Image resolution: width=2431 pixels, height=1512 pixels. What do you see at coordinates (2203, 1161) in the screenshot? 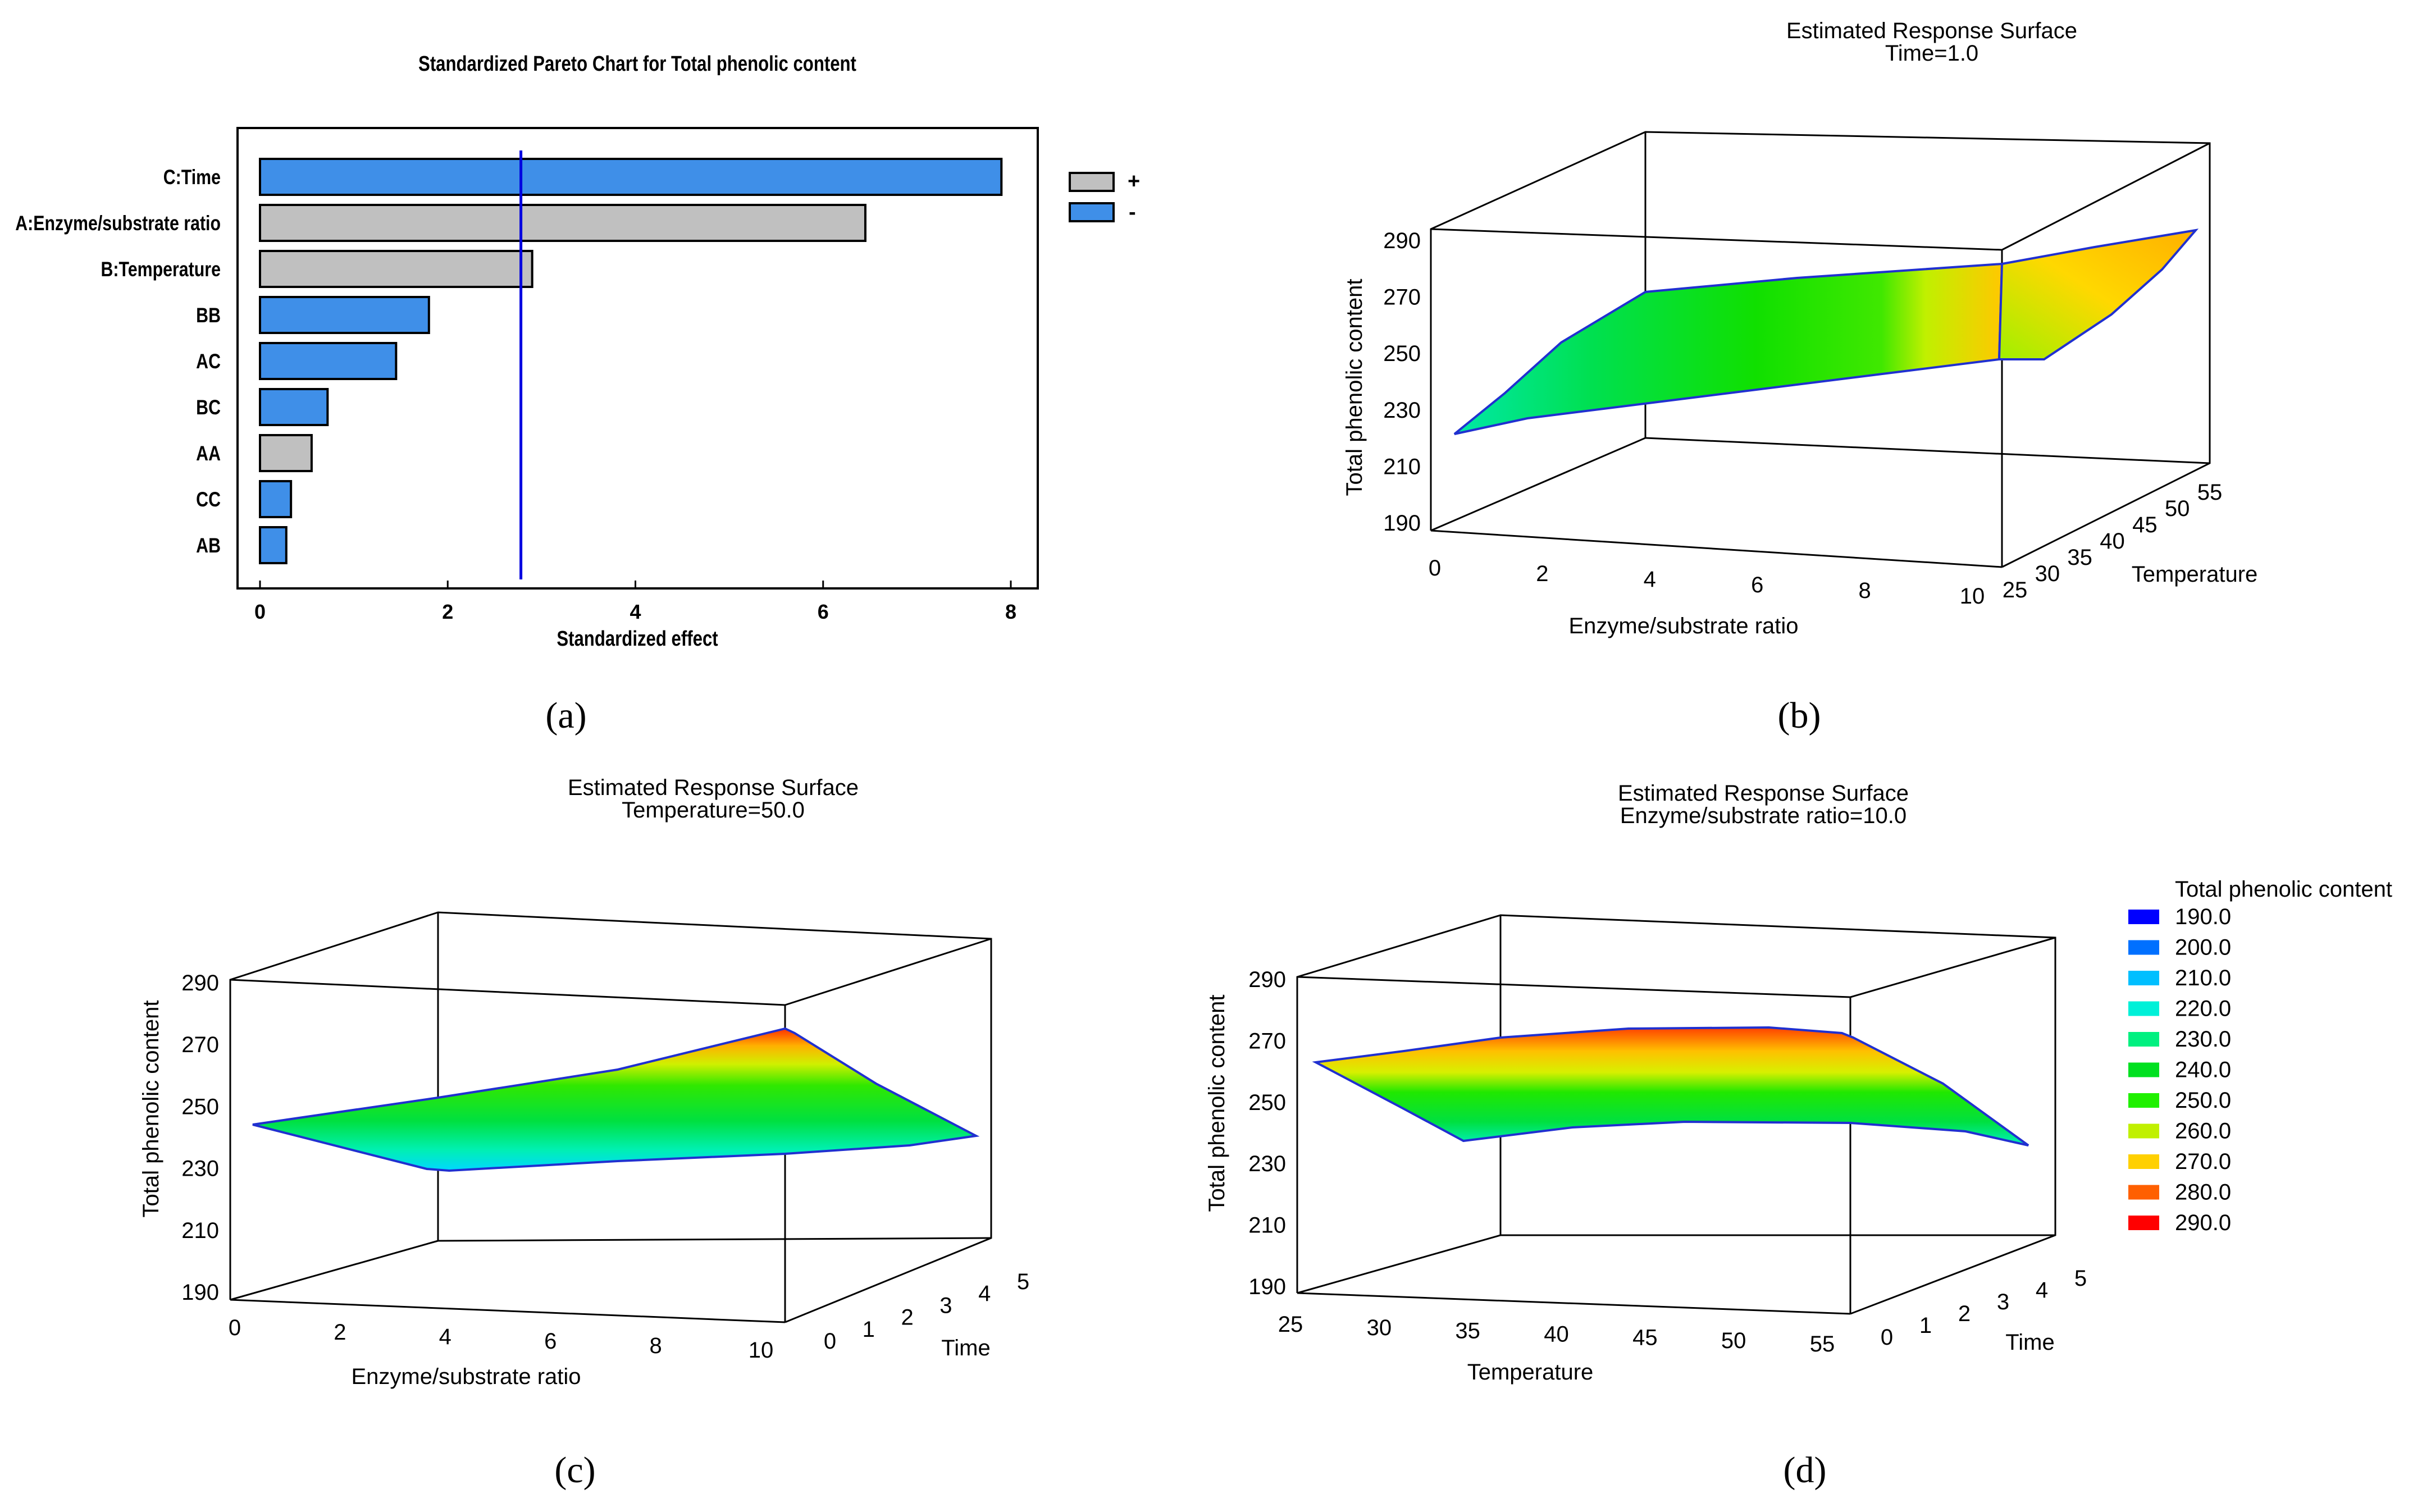
I see `surface-legend-label: 270.0` at bounding box center [2203, 1161].